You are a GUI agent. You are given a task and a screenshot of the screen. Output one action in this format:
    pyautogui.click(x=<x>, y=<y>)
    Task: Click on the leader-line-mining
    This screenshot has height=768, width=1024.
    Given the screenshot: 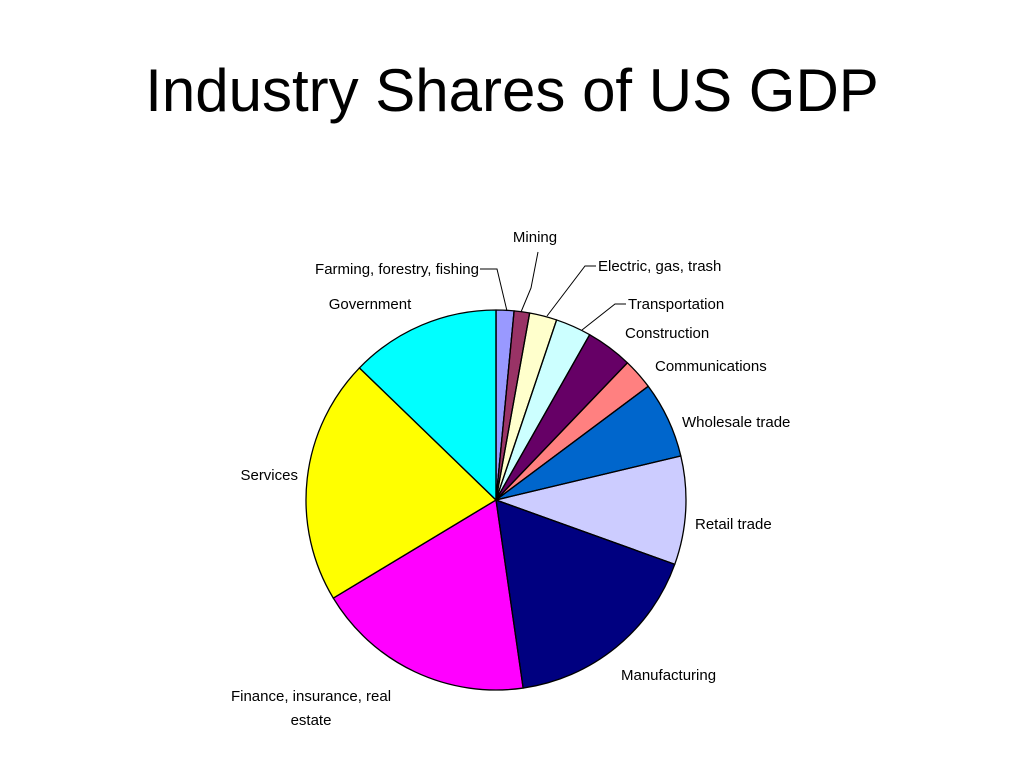 What is the action you would take?
    pyautogui.click(x=529, y=282)
    